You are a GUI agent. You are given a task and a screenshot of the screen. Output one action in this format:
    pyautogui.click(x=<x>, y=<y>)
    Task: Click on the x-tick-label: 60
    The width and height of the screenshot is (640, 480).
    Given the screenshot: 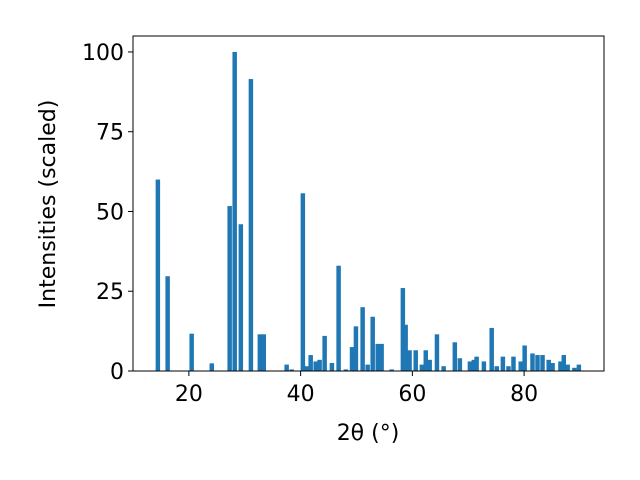 What is the action you would take?
    pyautogui.click(x=412, y=394)
    